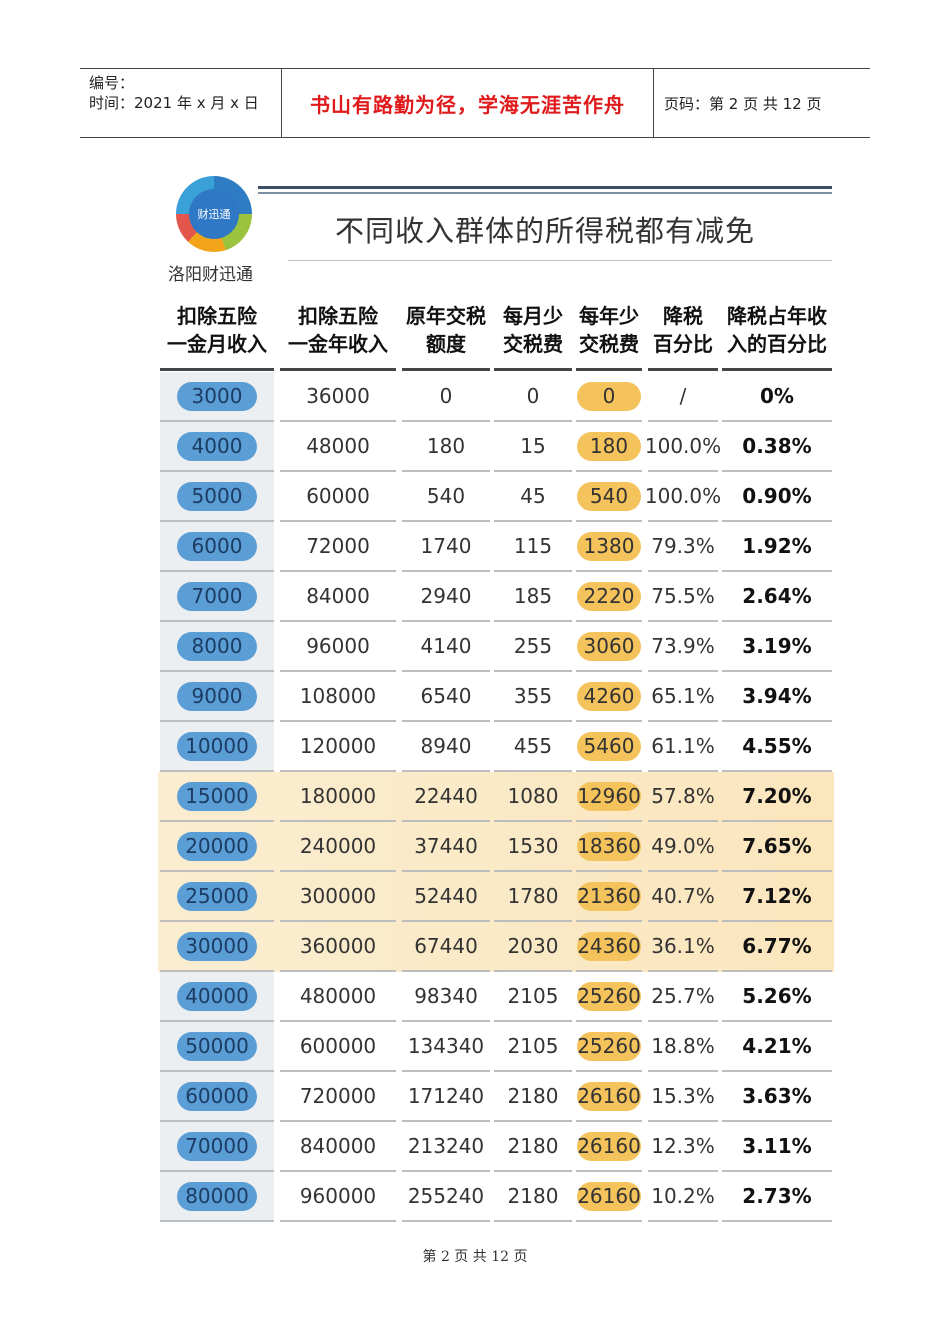 This screenshot has height=1344, width=950. What do you see at coordinates (174, 103) in the screenshot?
I see `time-label: 时间：2021 年 x 月 x 日` at bounding box center [174, 103].